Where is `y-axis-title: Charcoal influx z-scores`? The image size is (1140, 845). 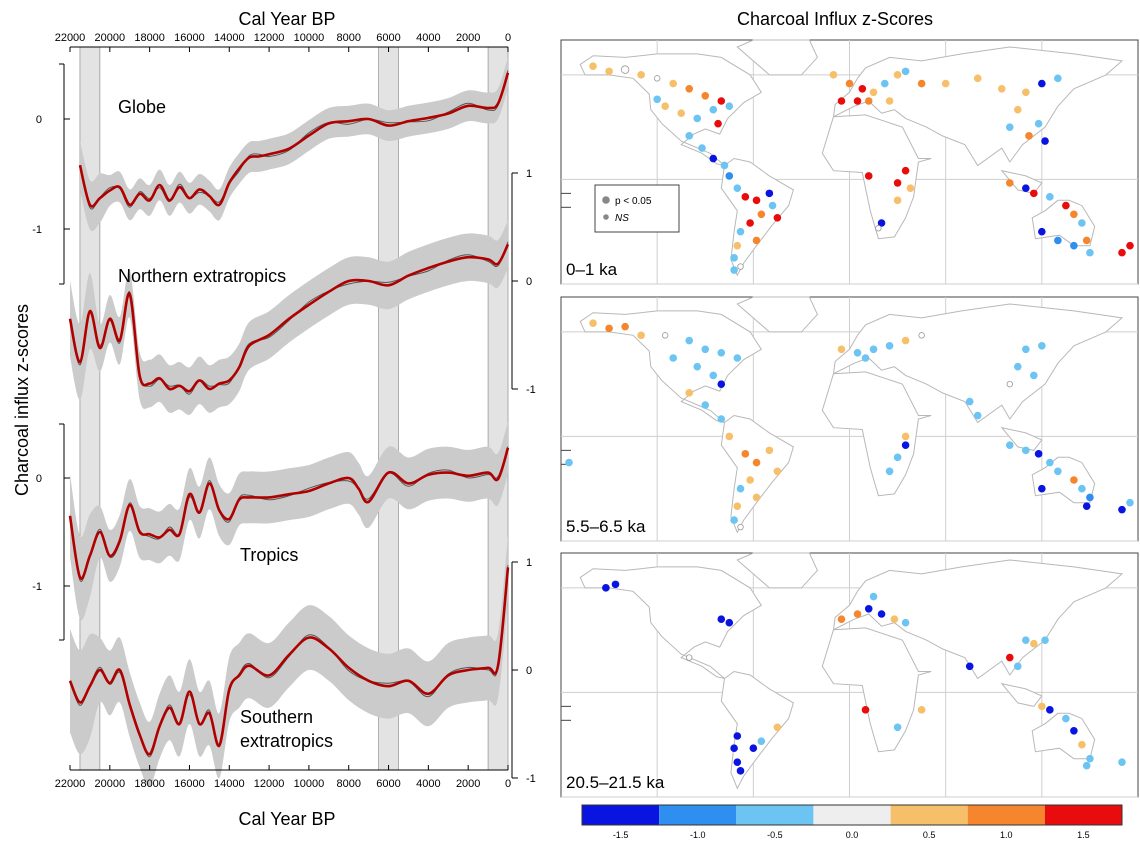
y-axis-title: Charcoal influx z-scores is located at coordinates (22, 400).